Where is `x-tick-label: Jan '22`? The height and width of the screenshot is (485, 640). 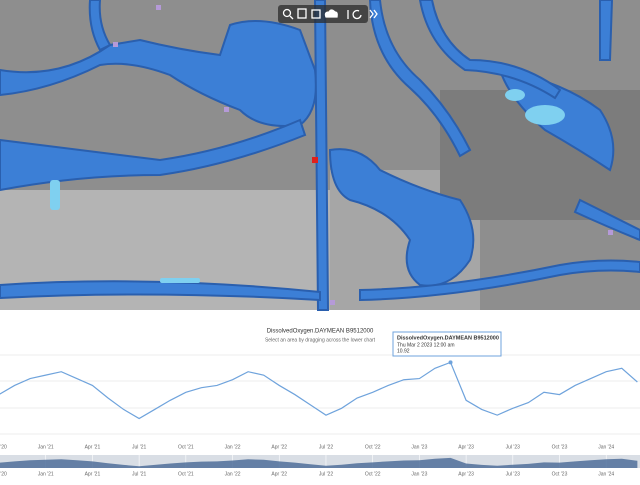
x-tick-label: Jan '22 is located at coordinates (233, 447).